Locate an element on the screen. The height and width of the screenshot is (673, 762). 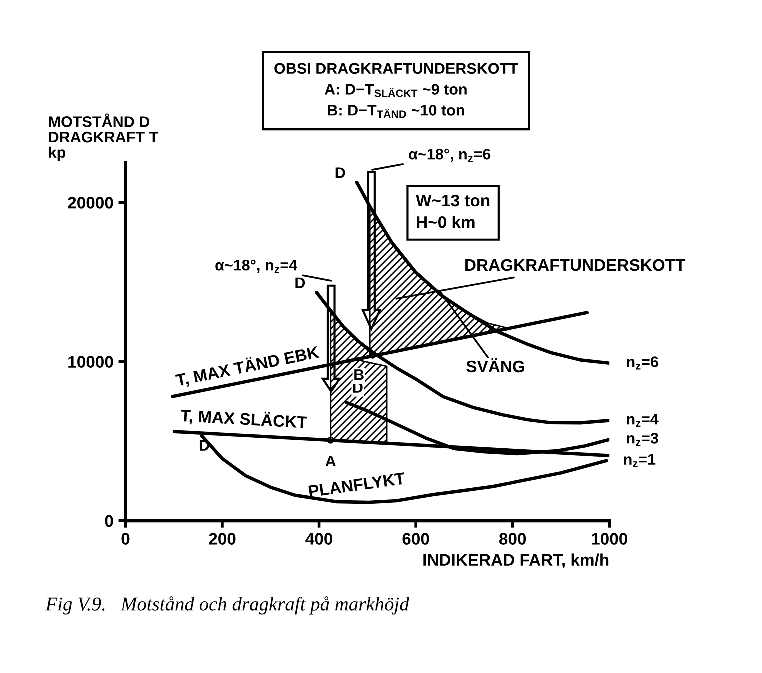
y-tick-label: 20000 is located at coordinates (91, 203).